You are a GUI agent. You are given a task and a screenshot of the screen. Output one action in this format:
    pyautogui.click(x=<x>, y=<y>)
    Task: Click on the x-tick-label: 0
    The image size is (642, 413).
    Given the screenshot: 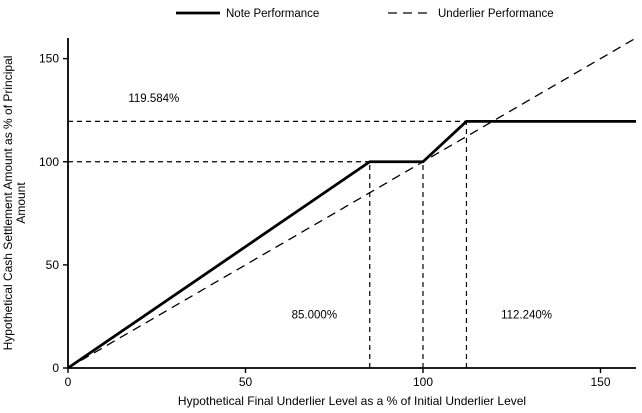 What is the action you would take?
    pyautogui.click(x=68, y=382)
    